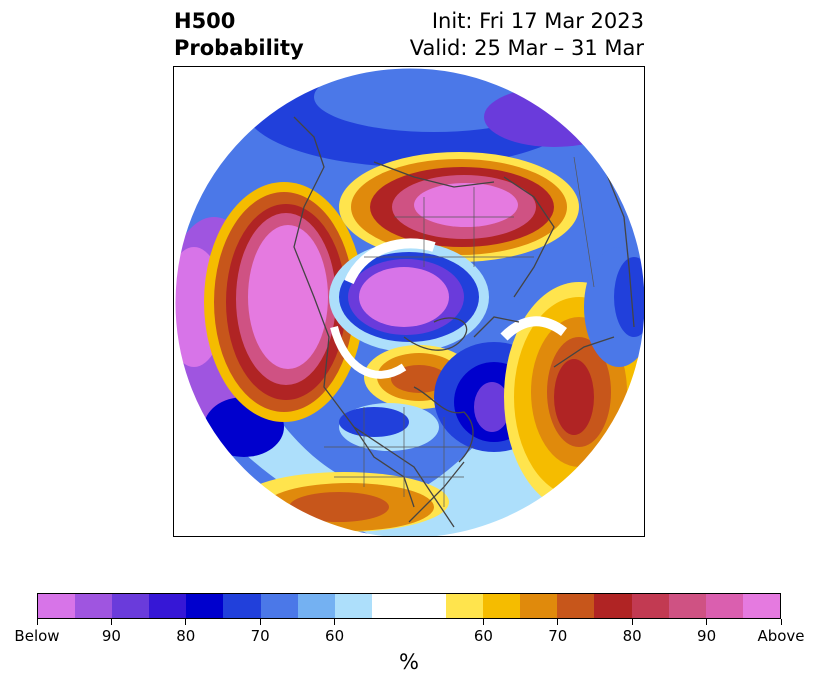  Describe the element at coordinates (419, 379) in the screenshot. I see `positive-anomaly-hudson-bay-canada` at that location.